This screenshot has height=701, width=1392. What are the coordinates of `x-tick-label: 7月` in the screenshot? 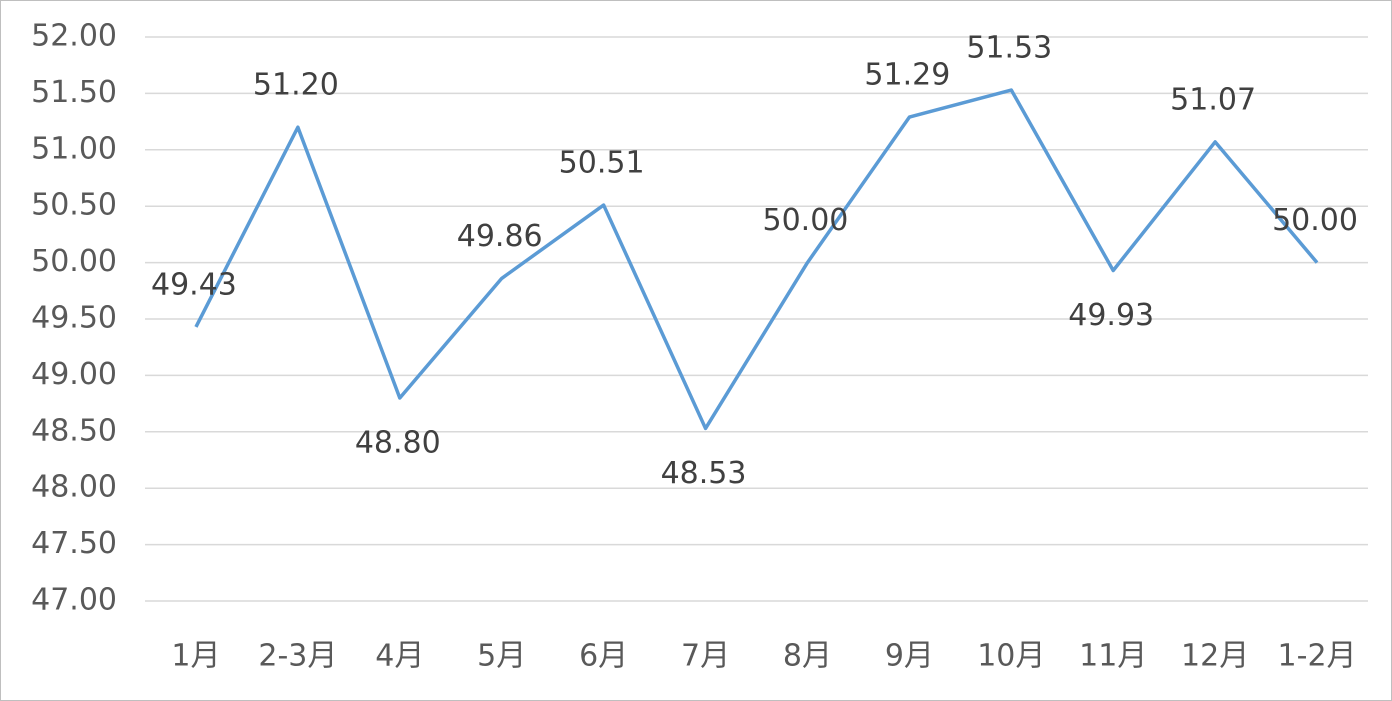 It's located at (705, 656).